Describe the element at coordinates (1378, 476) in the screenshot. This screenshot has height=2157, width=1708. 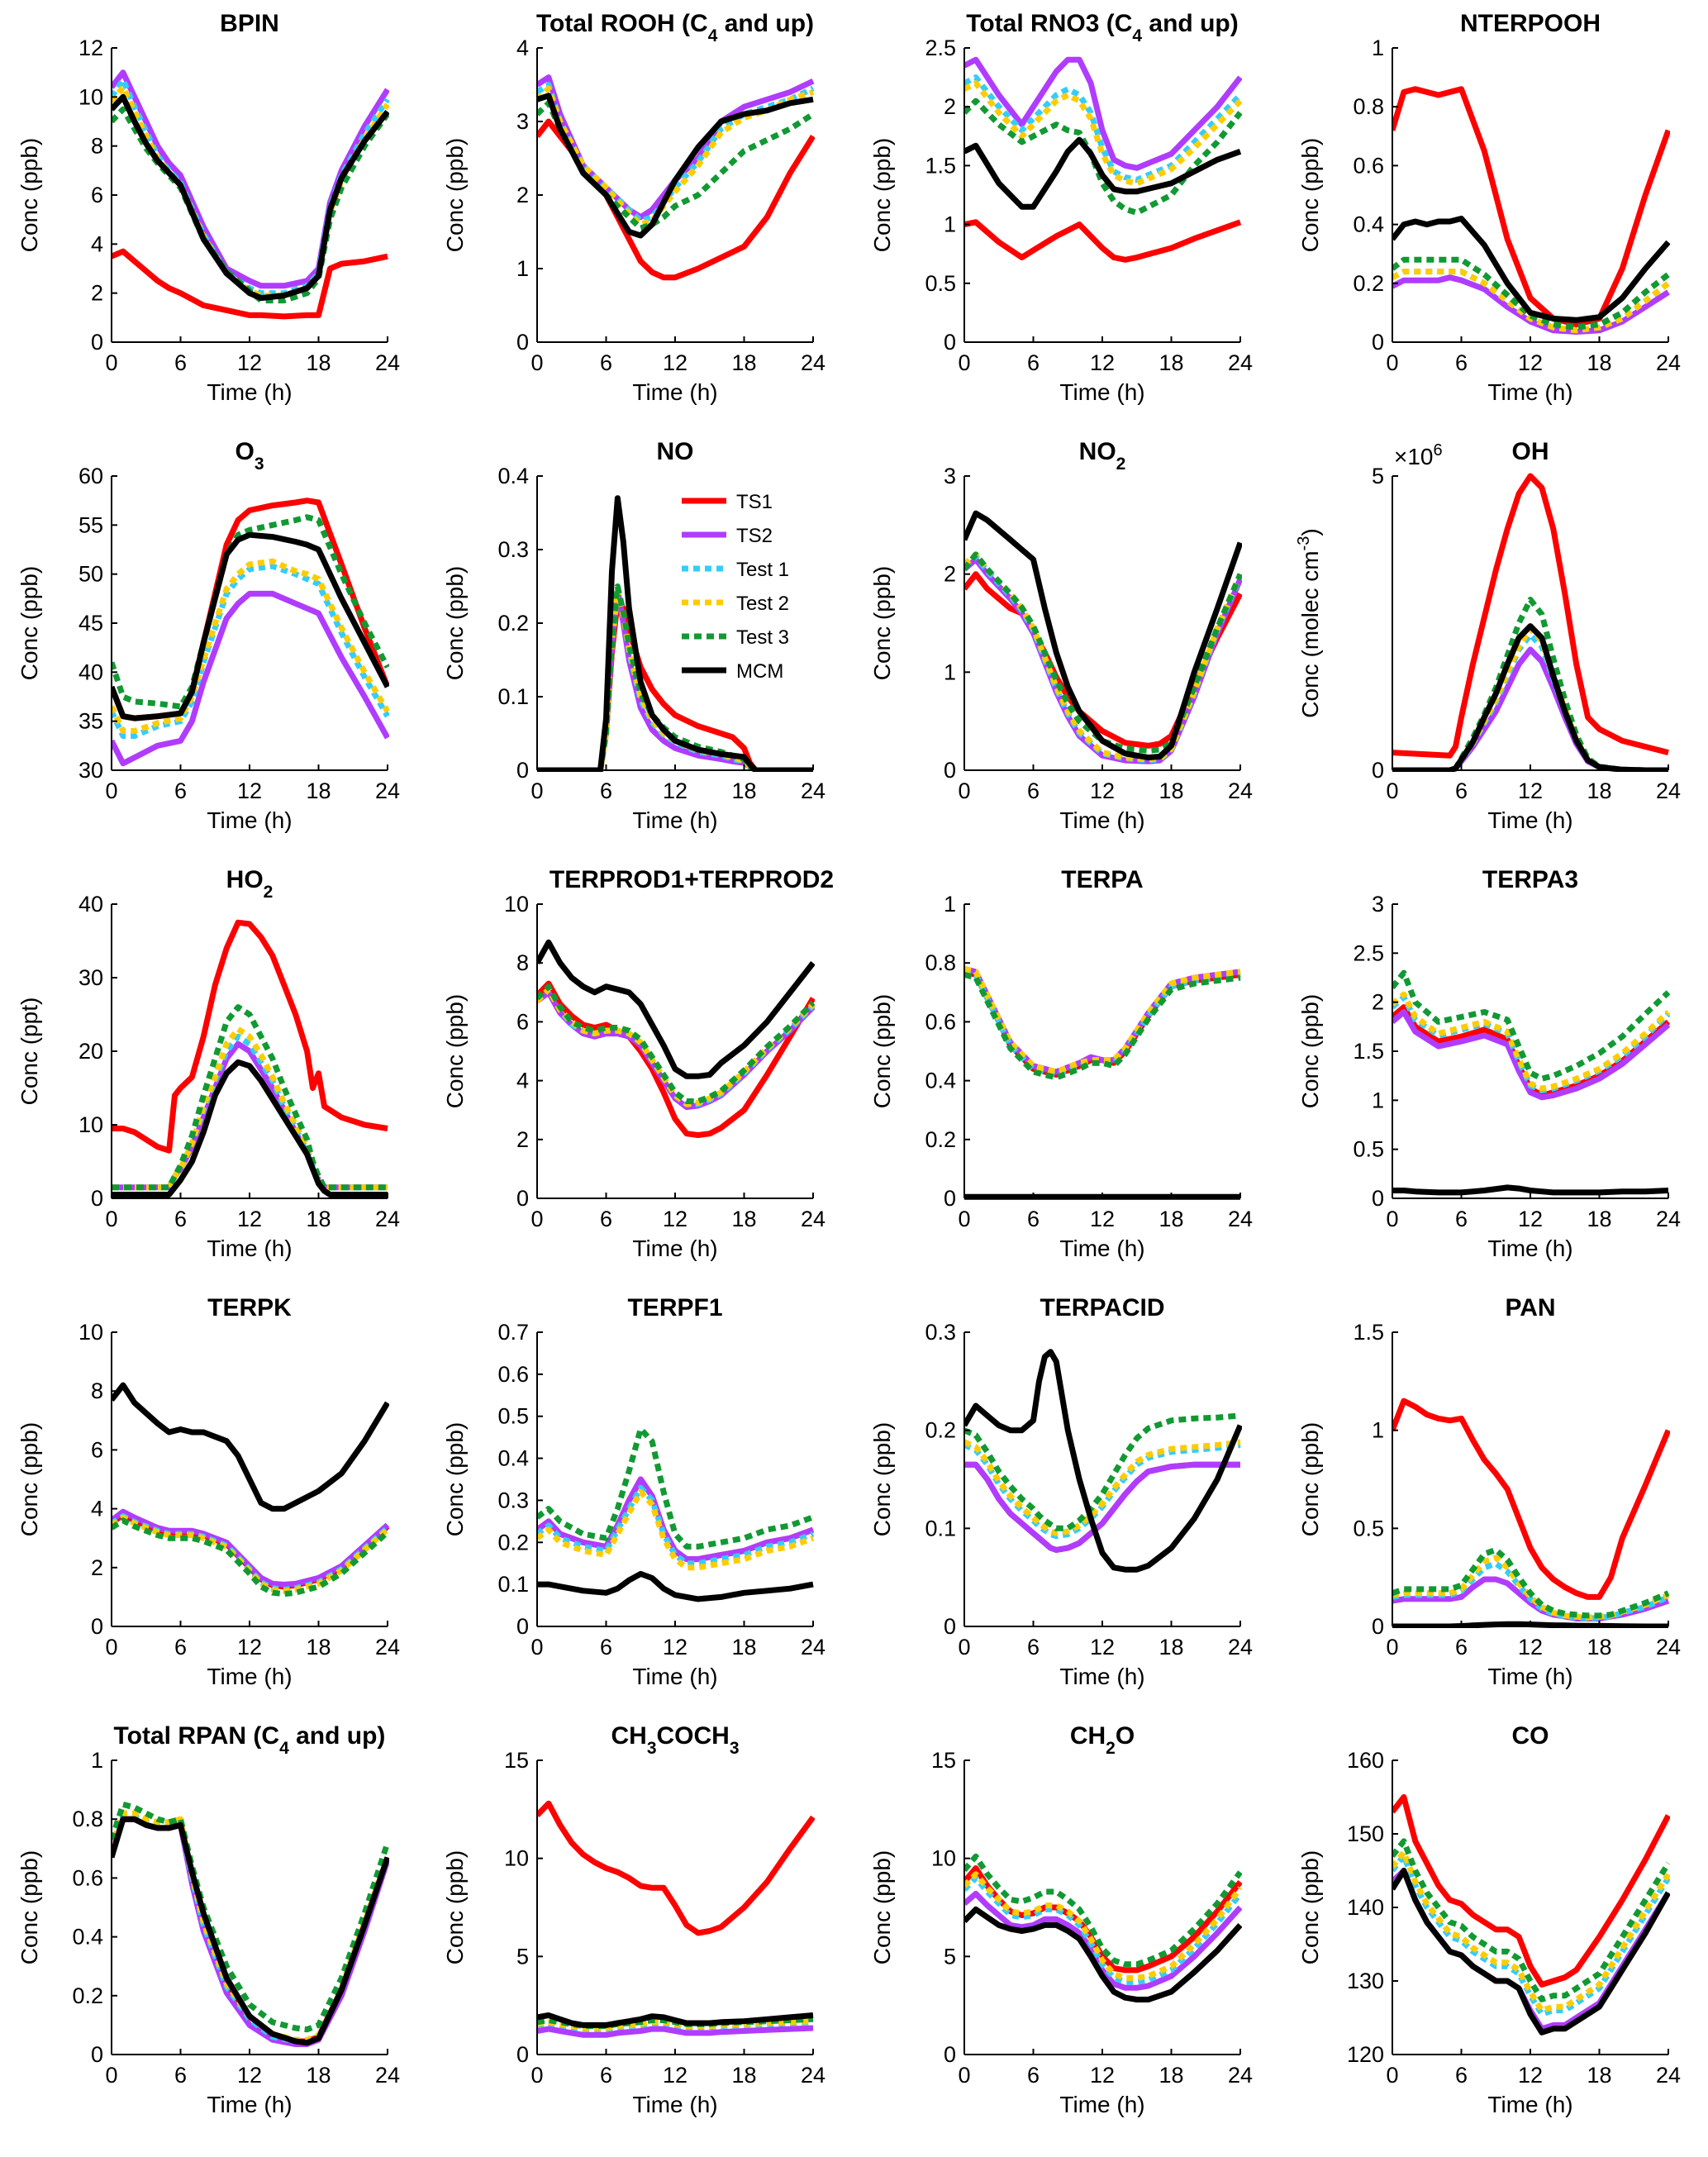
I see `y-tick-label: 5` at that location.